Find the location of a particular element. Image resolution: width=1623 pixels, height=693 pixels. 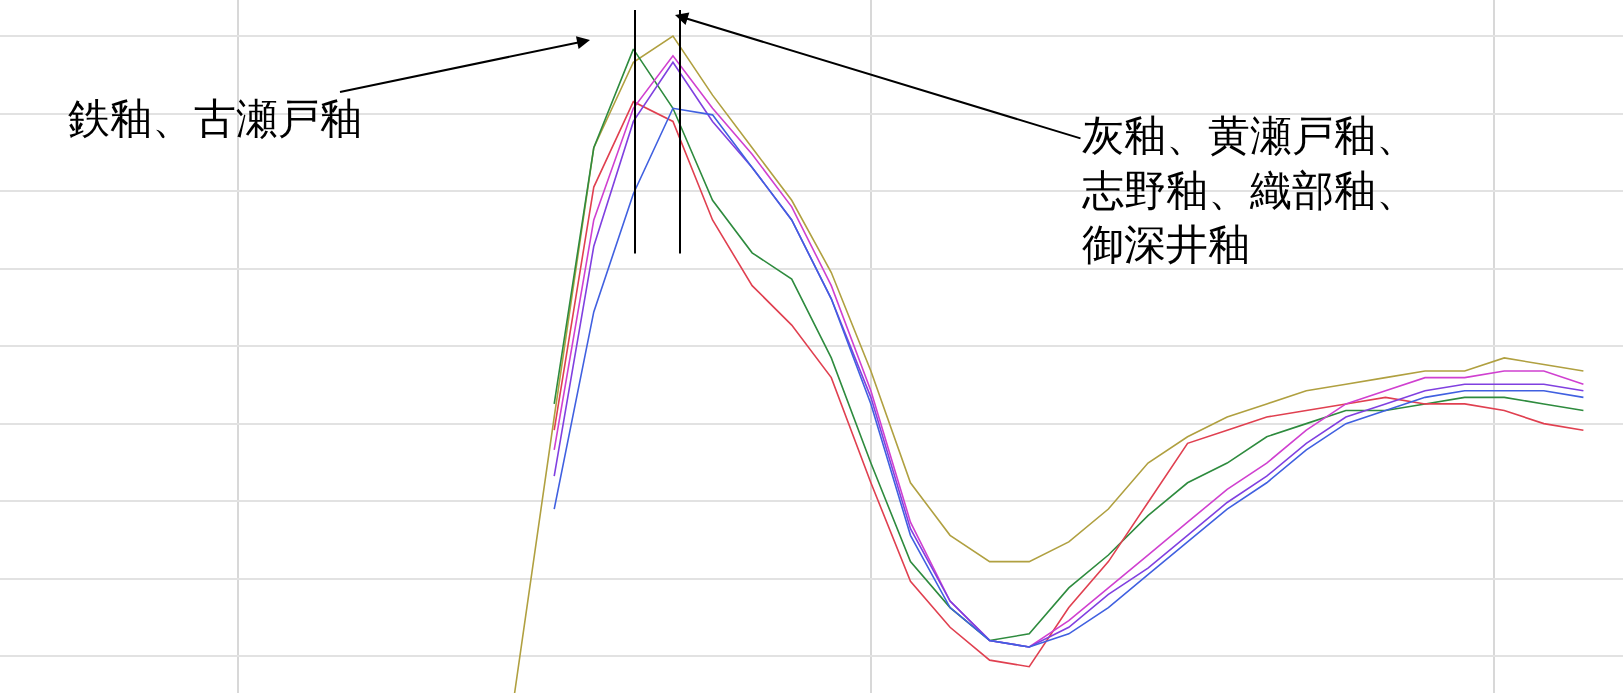

annotation: 鉄釉、古瀬戸釉 is located at coordinates (215, 118).